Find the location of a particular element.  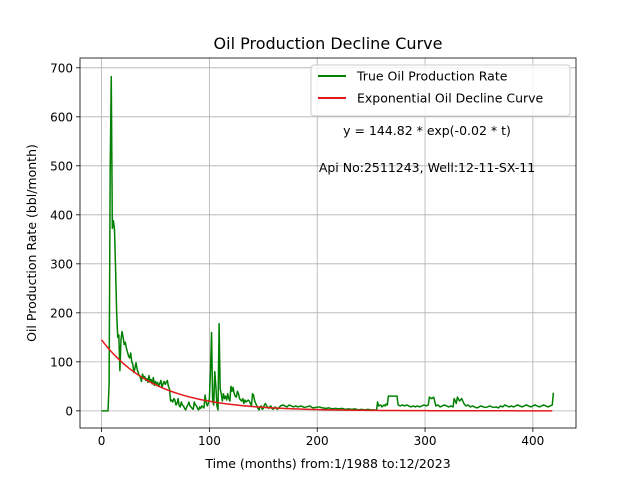

x-tick-label: 100 is located at coordinates (209, 441).